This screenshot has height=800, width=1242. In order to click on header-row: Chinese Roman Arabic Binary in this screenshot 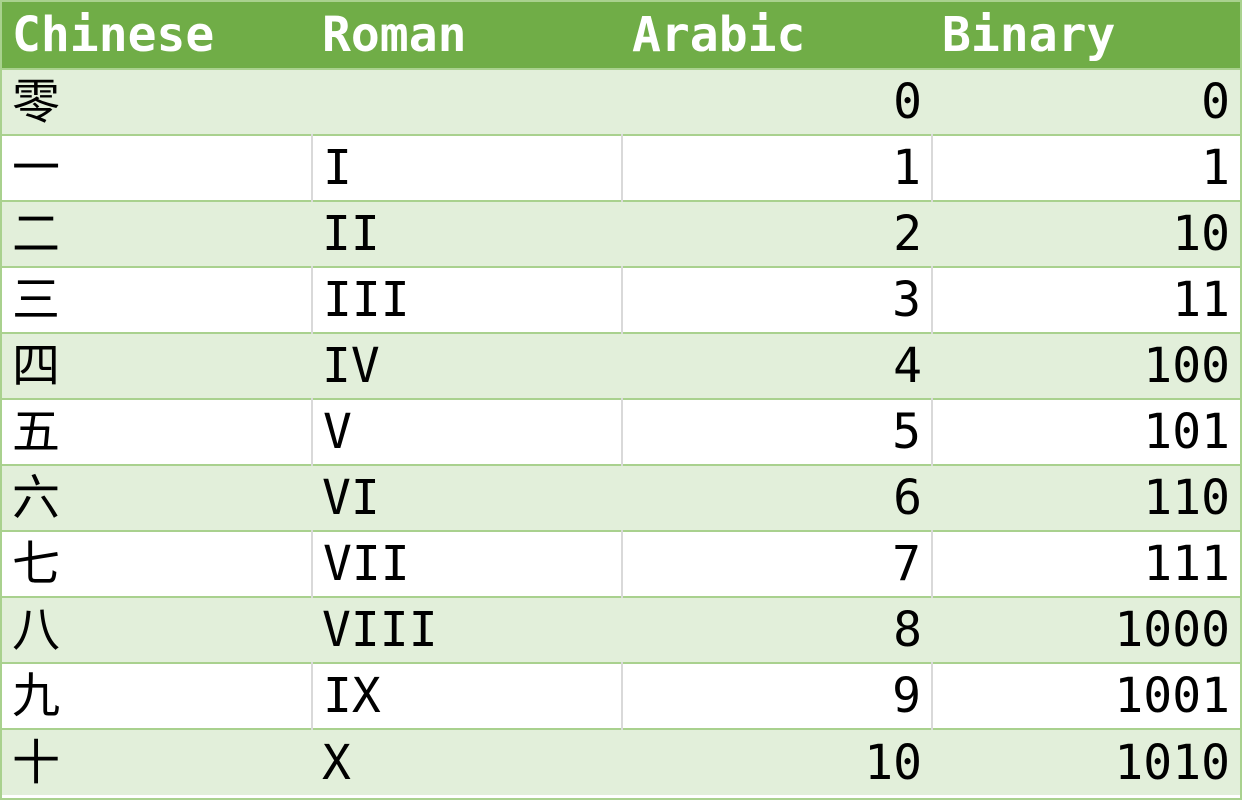, I will do `click(621, 36)`.